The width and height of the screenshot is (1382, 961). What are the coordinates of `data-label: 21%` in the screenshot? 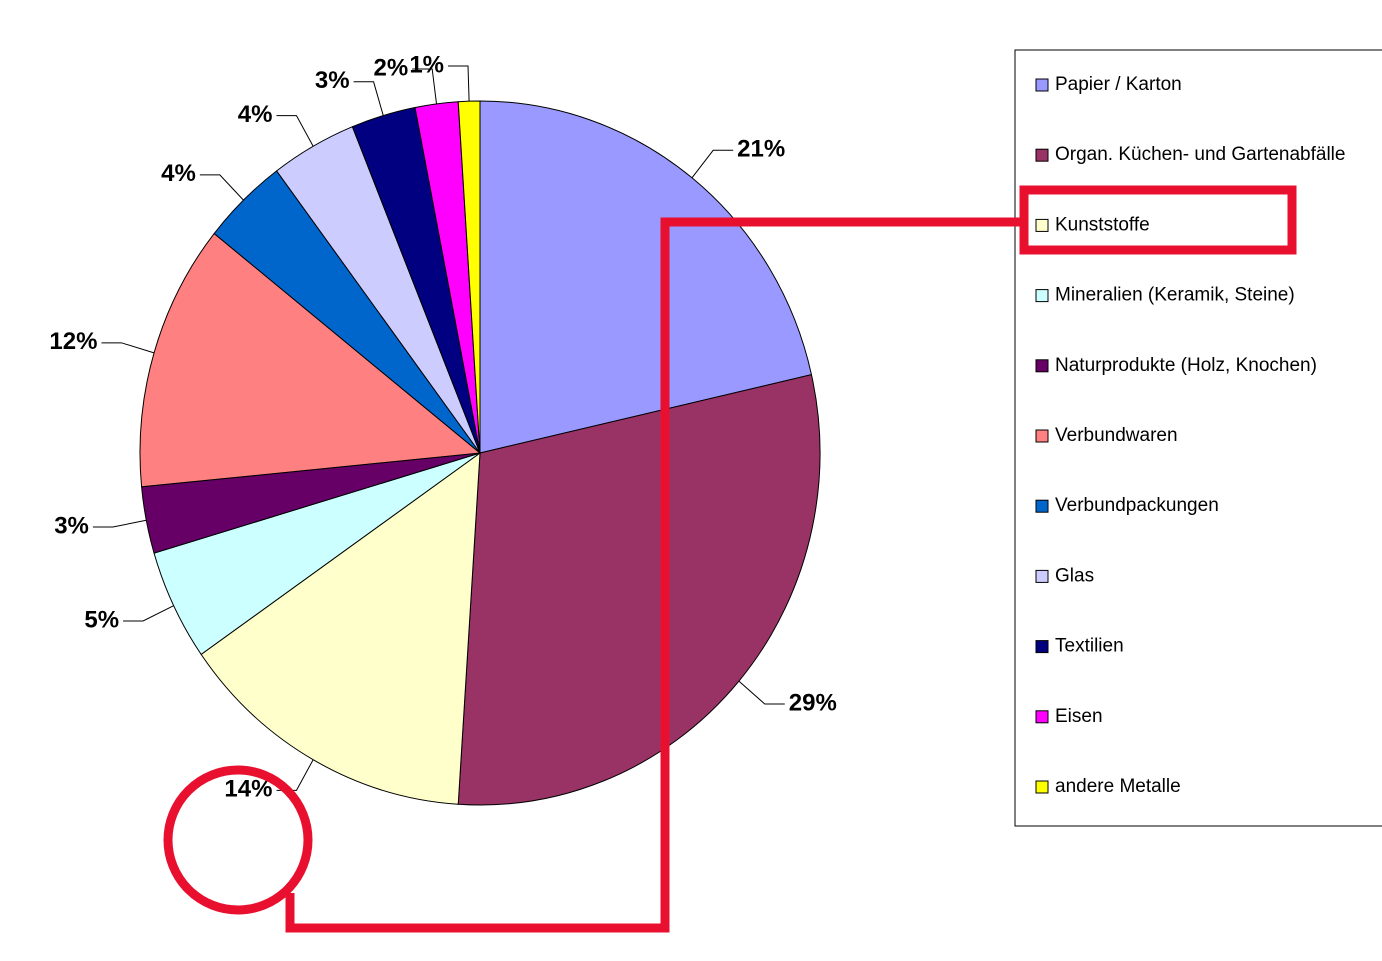 It's located at (761, 149).